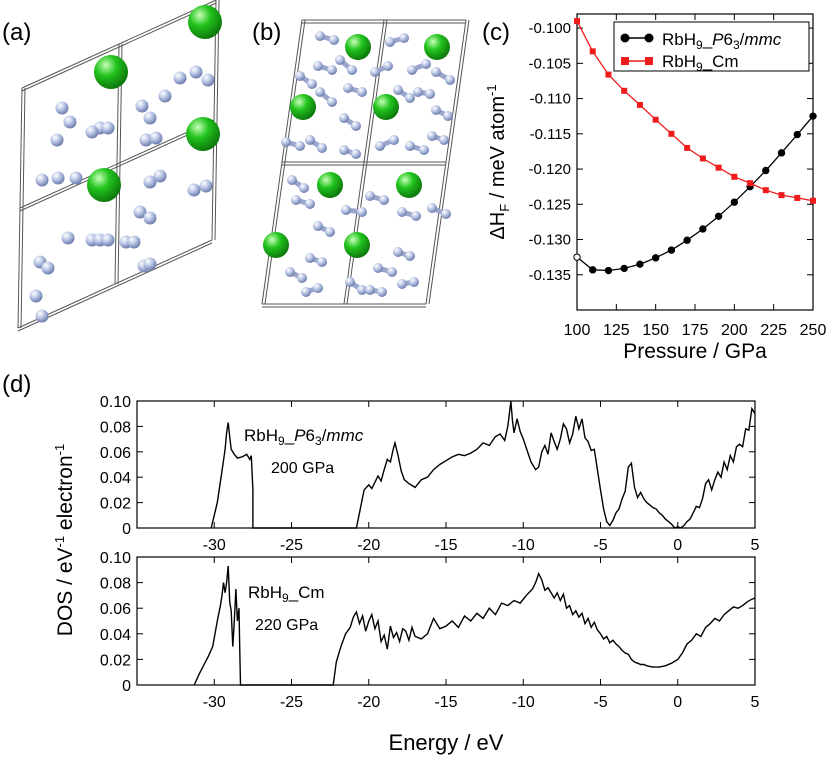  Describe the element at coordinates (699, 45) in the screenshot. I see `legend-p63-sub: 9` at that location.